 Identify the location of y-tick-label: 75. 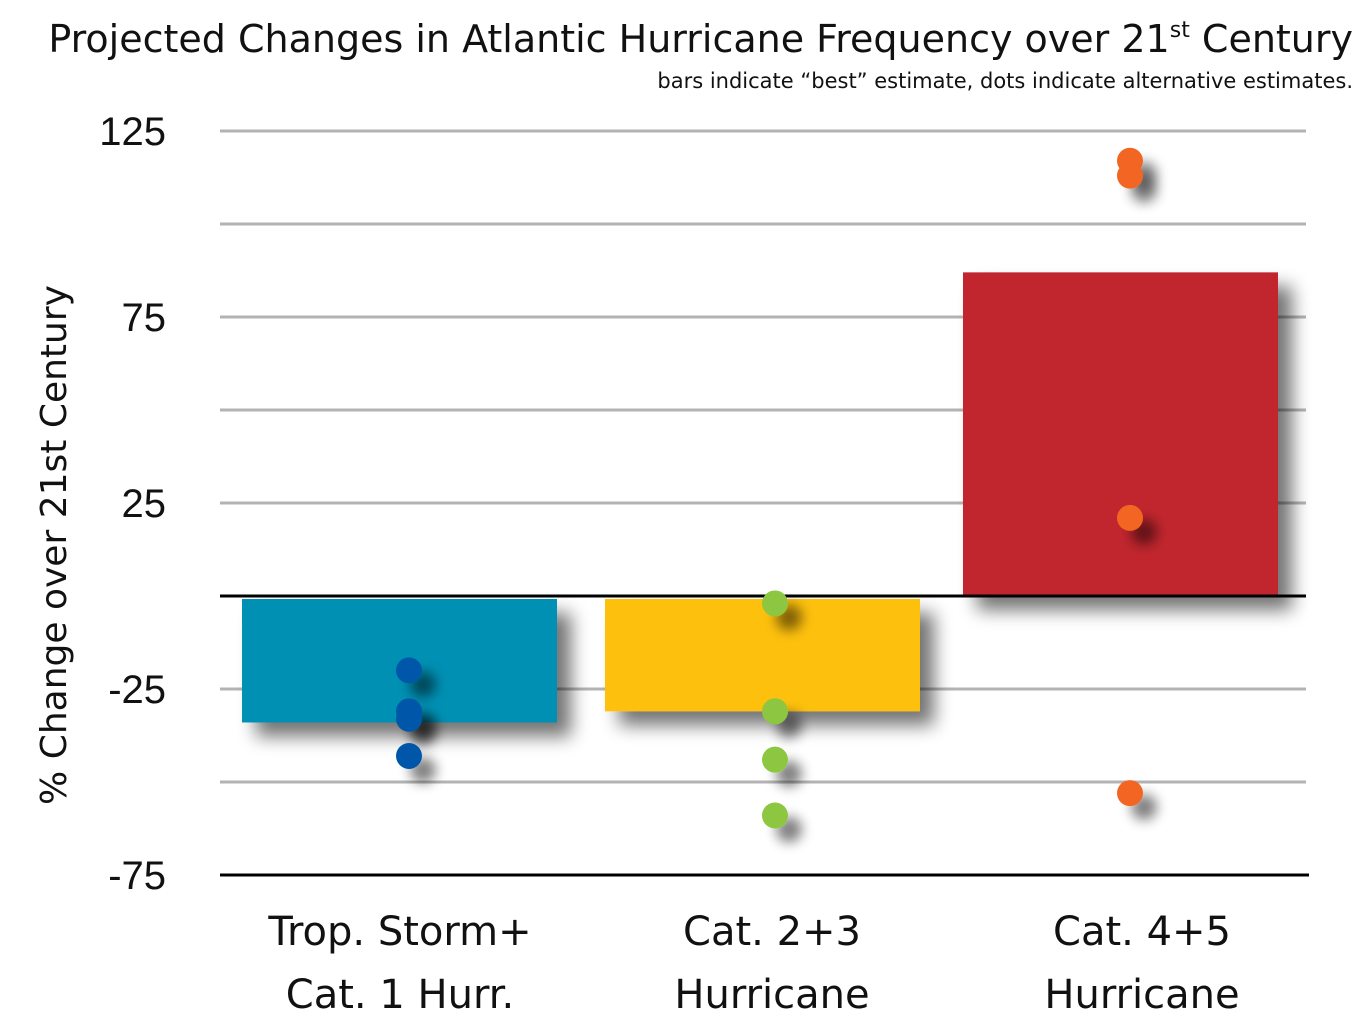
(144, 318).